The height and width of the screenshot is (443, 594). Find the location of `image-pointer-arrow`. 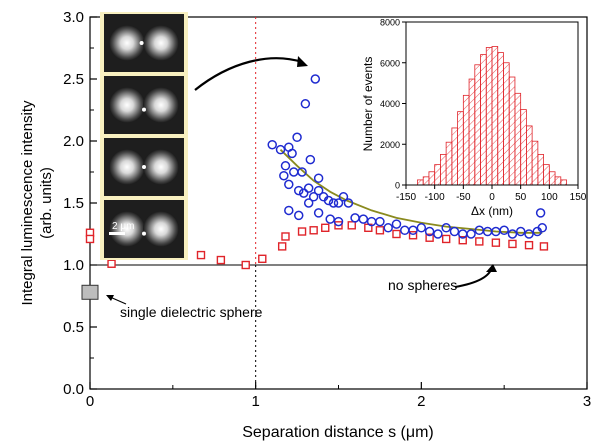

image-pointer-arrow is located at coordinates (248, 74).